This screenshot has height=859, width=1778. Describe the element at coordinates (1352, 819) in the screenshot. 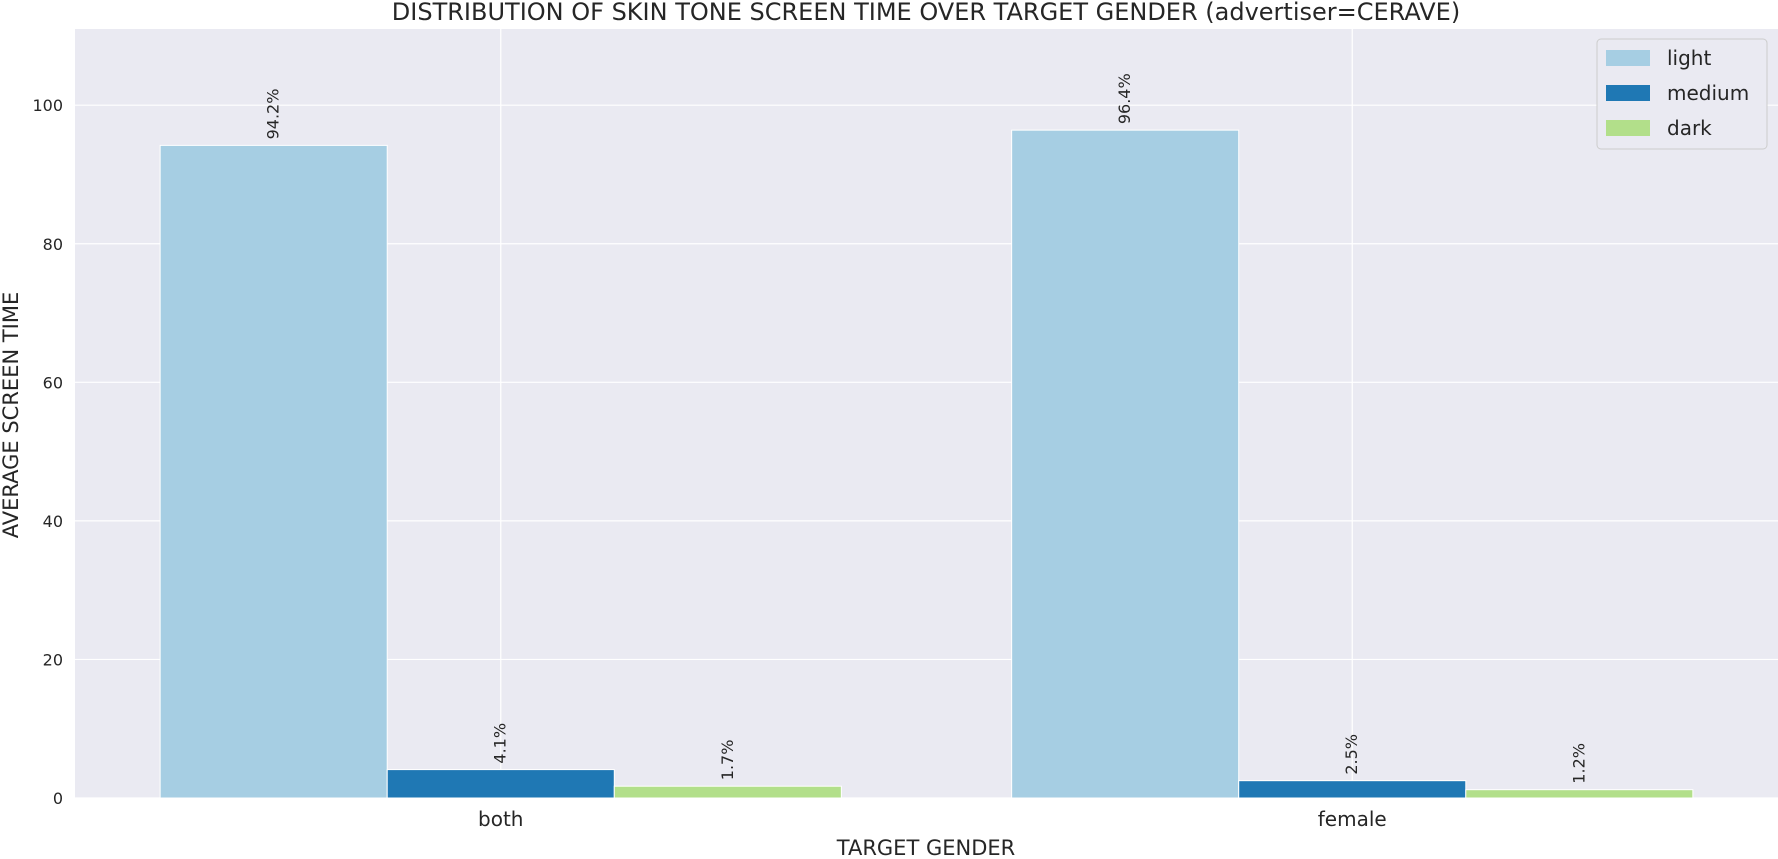

I see `x-tick-label-female: female` at that location.